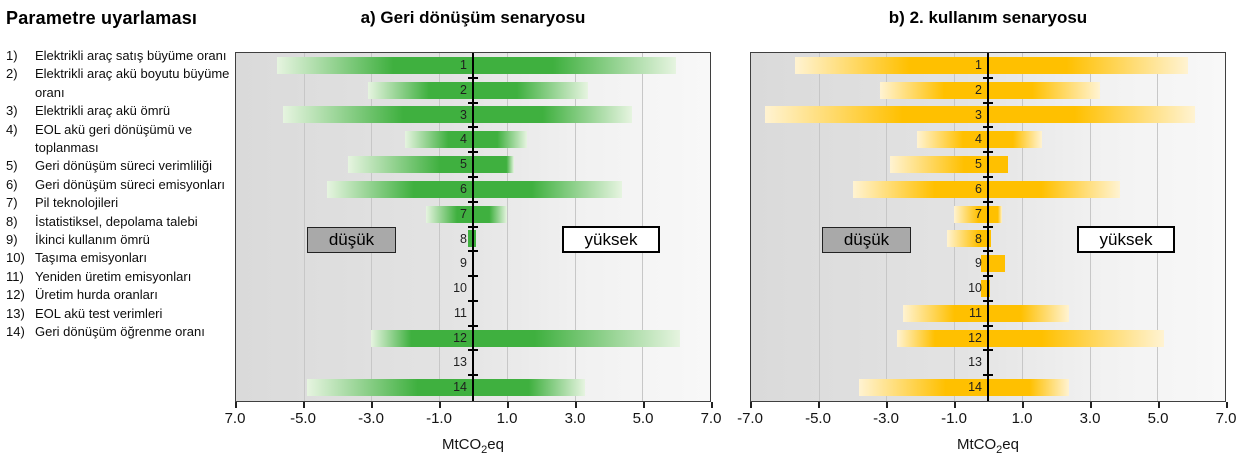 The height and width of the screenshot is (460, 1237). I want to click on row-number-label: 4, so click(978, 139).